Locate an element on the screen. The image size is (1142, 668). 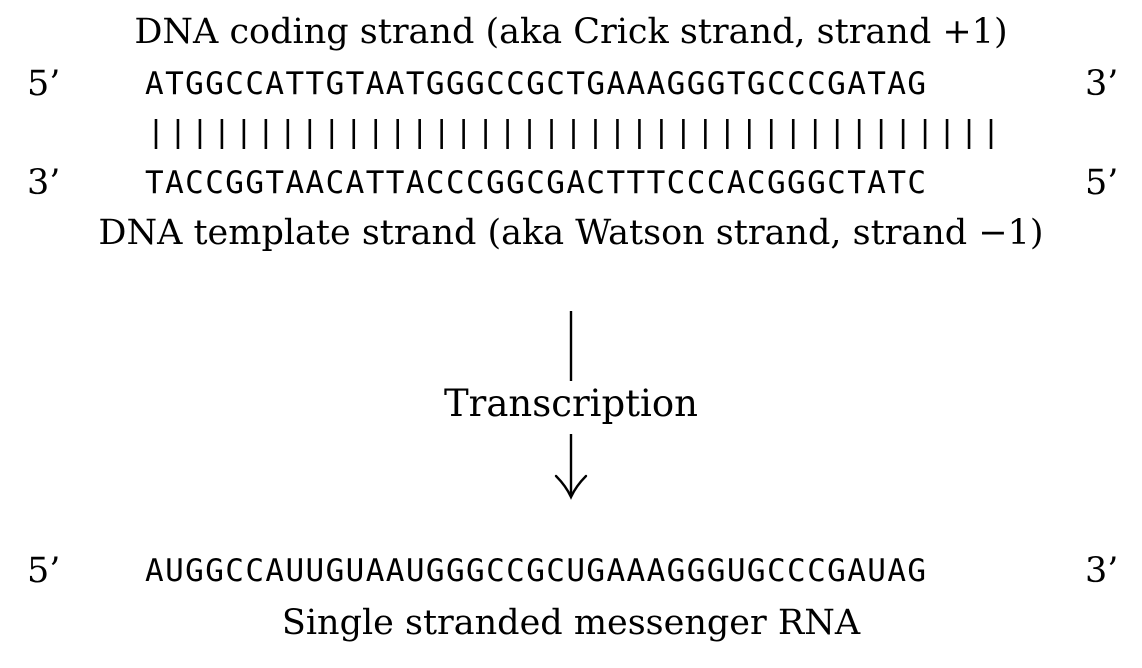
template-strand-5-prime-end: 5’ is located at coordinates (1102, 183).